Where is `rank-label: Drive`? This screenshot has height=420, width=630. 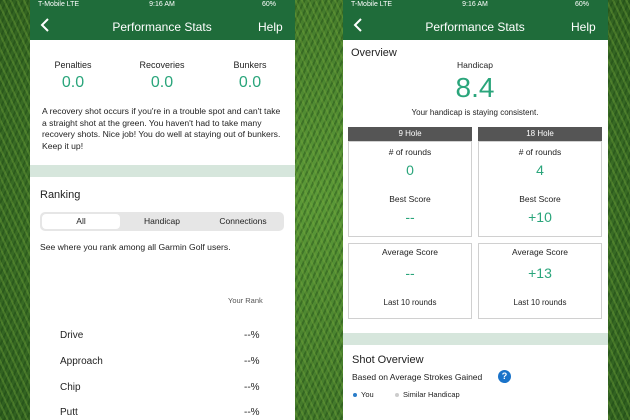 rank-label: Drive is located at coordinates (72, 335).